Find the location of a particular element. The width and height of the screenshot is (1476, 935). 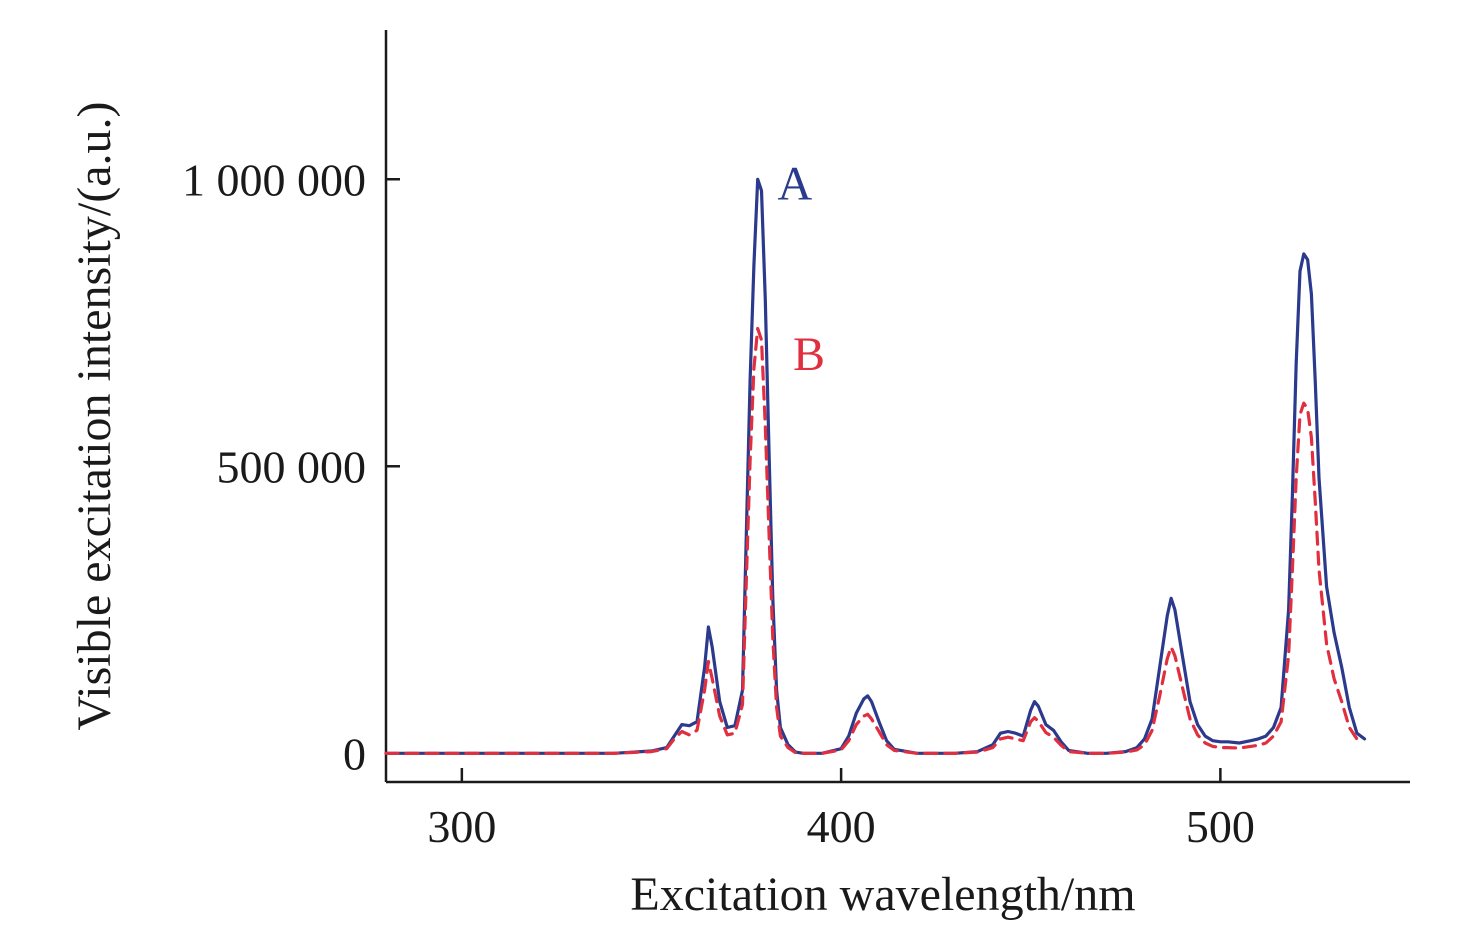

x-axis-title: Excitation wavelength/nm is located at coordinates (882, 894).